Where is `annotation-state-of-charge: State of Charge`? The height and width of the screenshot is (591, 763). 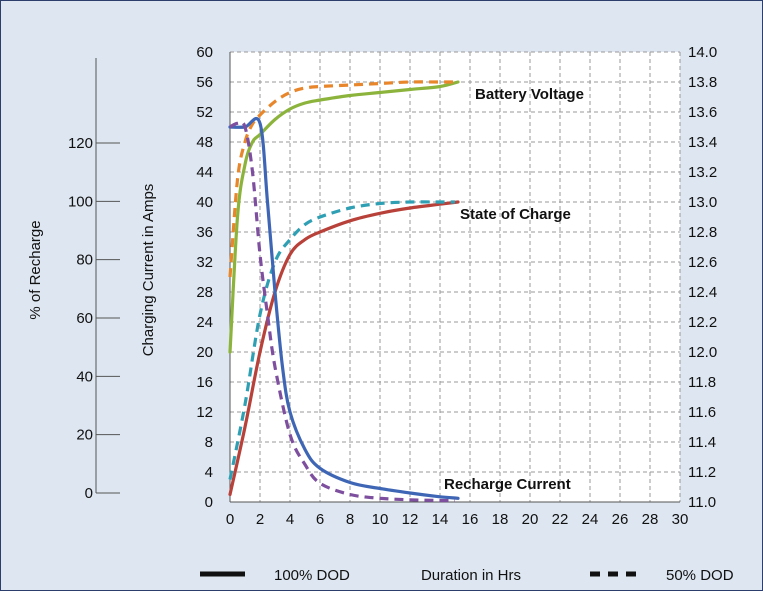 annotation-state-of-charge: State of Charge is located at coordinates (515, 214).